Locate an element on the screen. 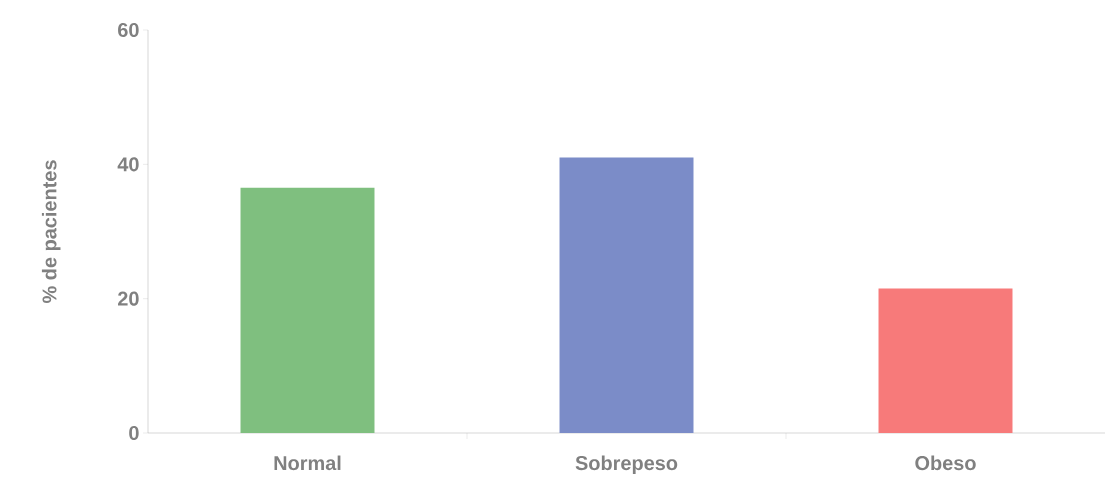  y-tick-label: 60 is located at coordinates (128, 30).